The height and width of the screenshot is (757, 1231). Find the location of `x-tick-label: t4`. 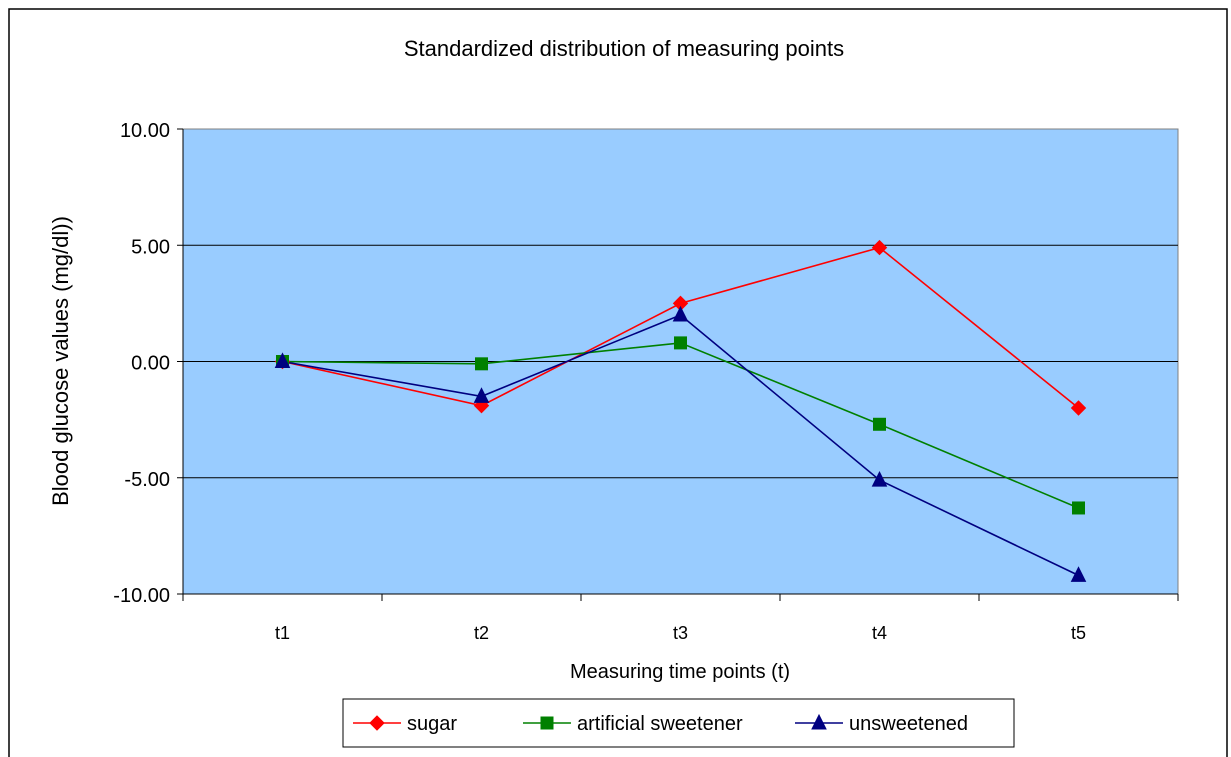

x-tick-label: t4 is located at coordinates (879, 633).